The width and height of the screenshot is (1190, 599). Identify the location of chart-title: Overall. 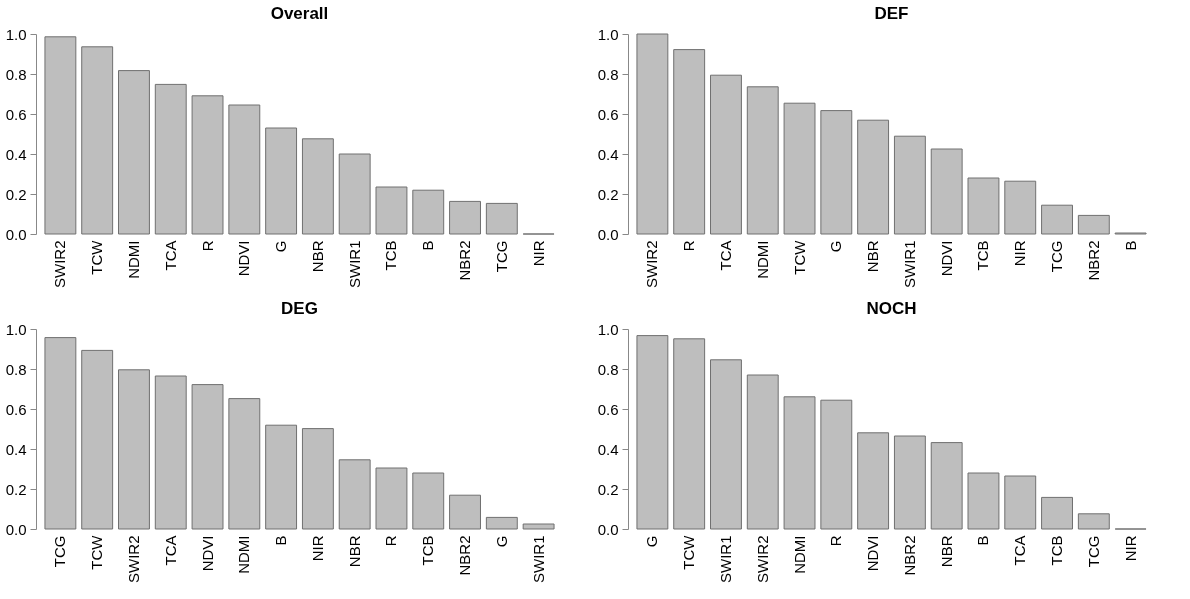
(299, 13).